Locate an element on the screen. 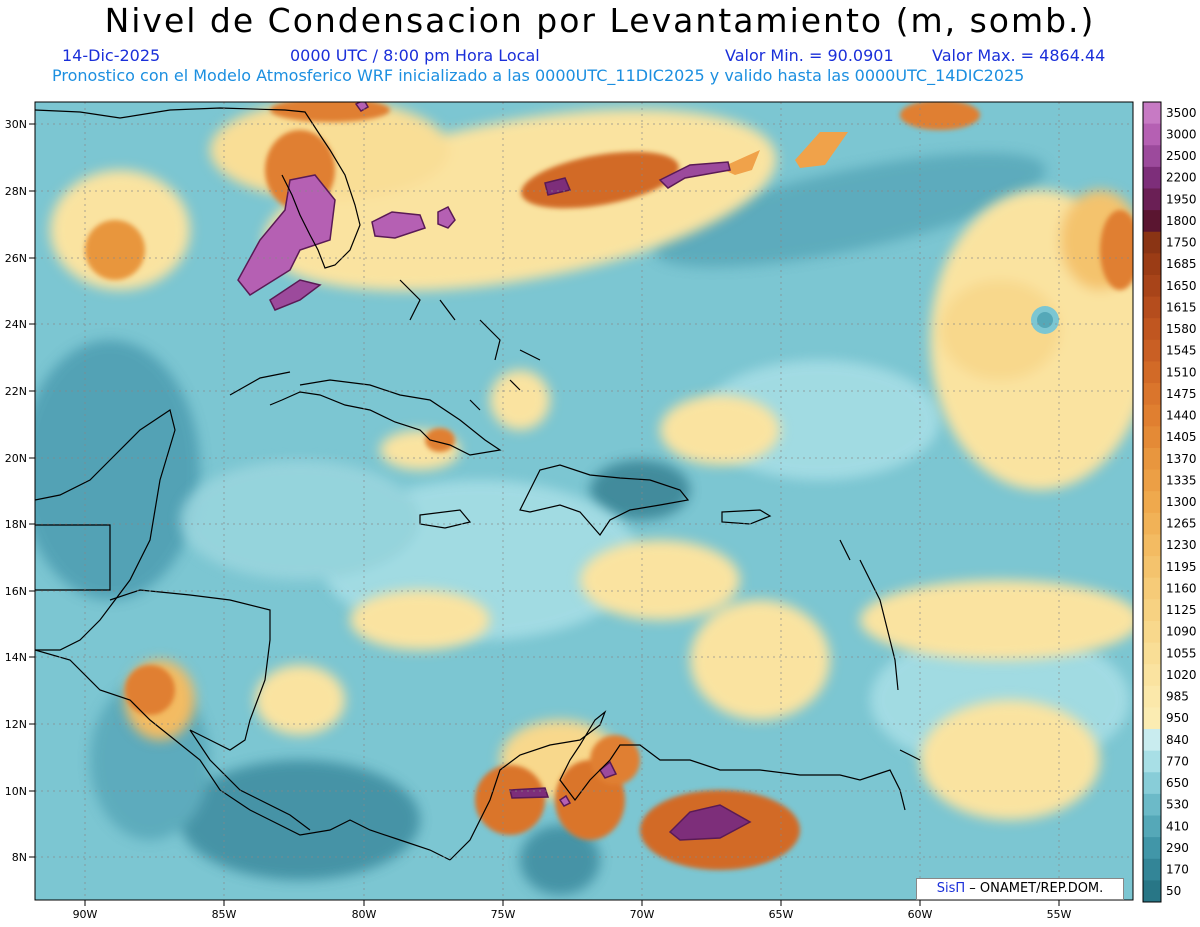 The width and height of the screenshot is (1200, 927). lon-label: 55W is located at coordinates (1059, 914).